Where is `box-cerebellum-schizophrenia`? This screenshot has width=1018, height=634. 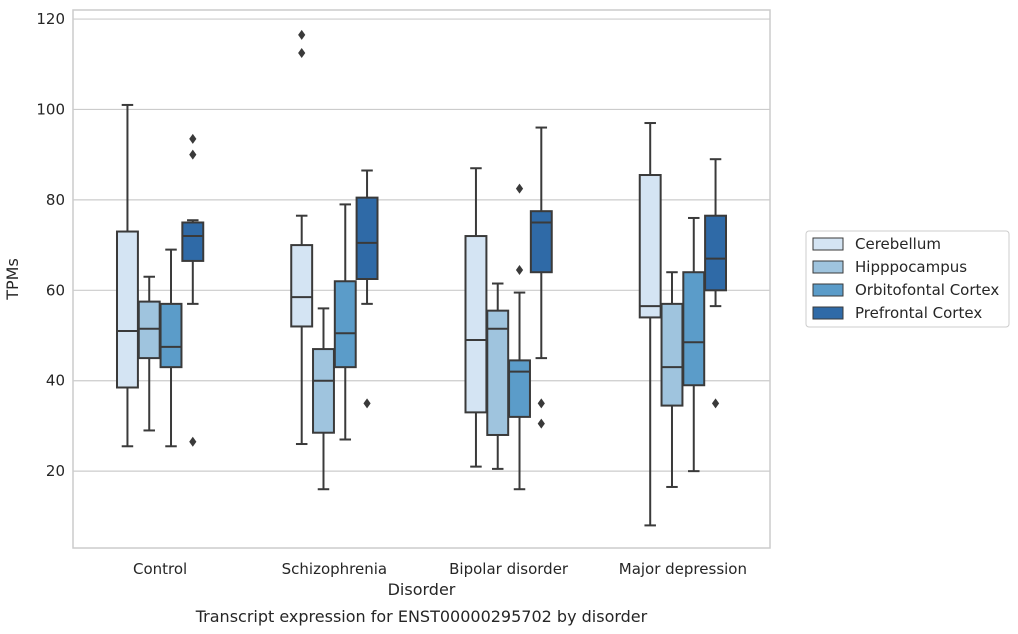 box-cerebellum-schizophrenia is located at coordinates (302, 237).